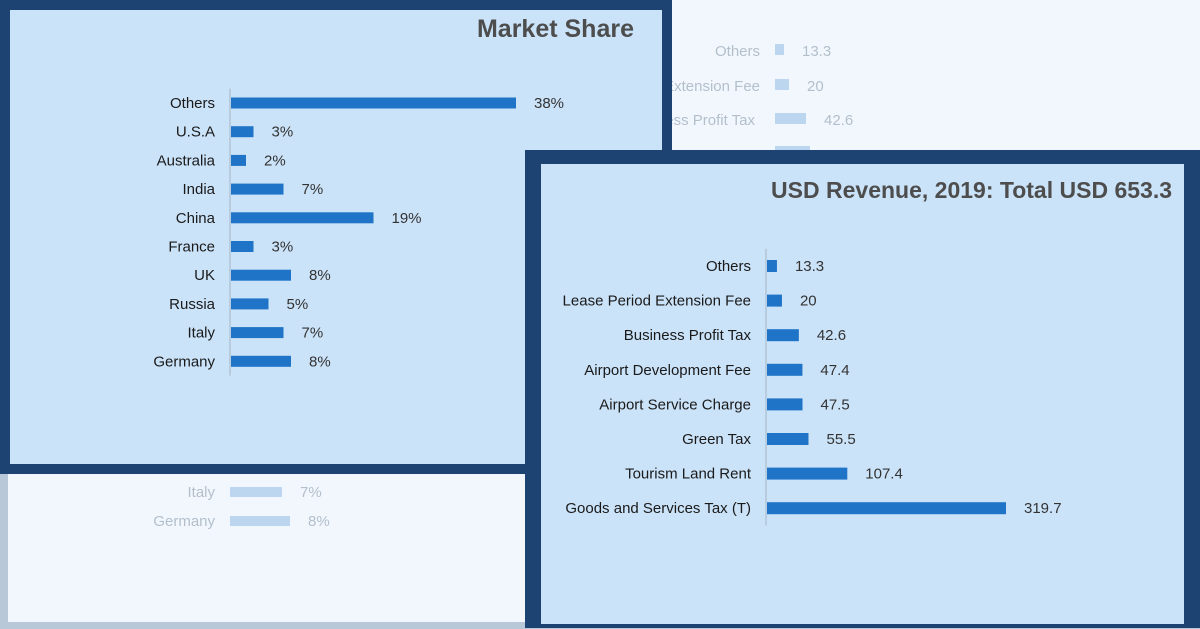 This screenshot has height=629, width=1200. Describe the element at coordinates (716, 86) in the screenshot. I see `ghost-label-lease-fee: Lease Period Extension Fee` at that location.